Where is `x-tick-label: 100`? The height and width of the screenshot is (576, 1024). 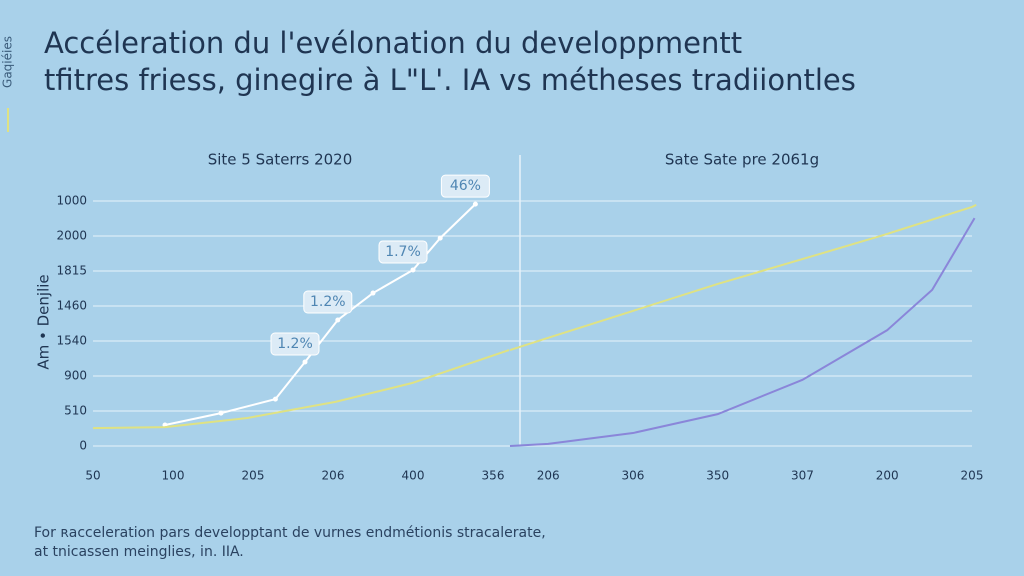
x-tick-label: 100 is located at coordinates (173, 476).